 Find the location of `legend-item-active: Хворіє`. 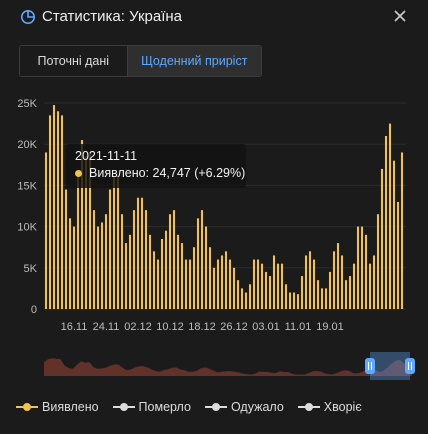

legend-item-active: Хворіє is located at coordinates (329, 407).